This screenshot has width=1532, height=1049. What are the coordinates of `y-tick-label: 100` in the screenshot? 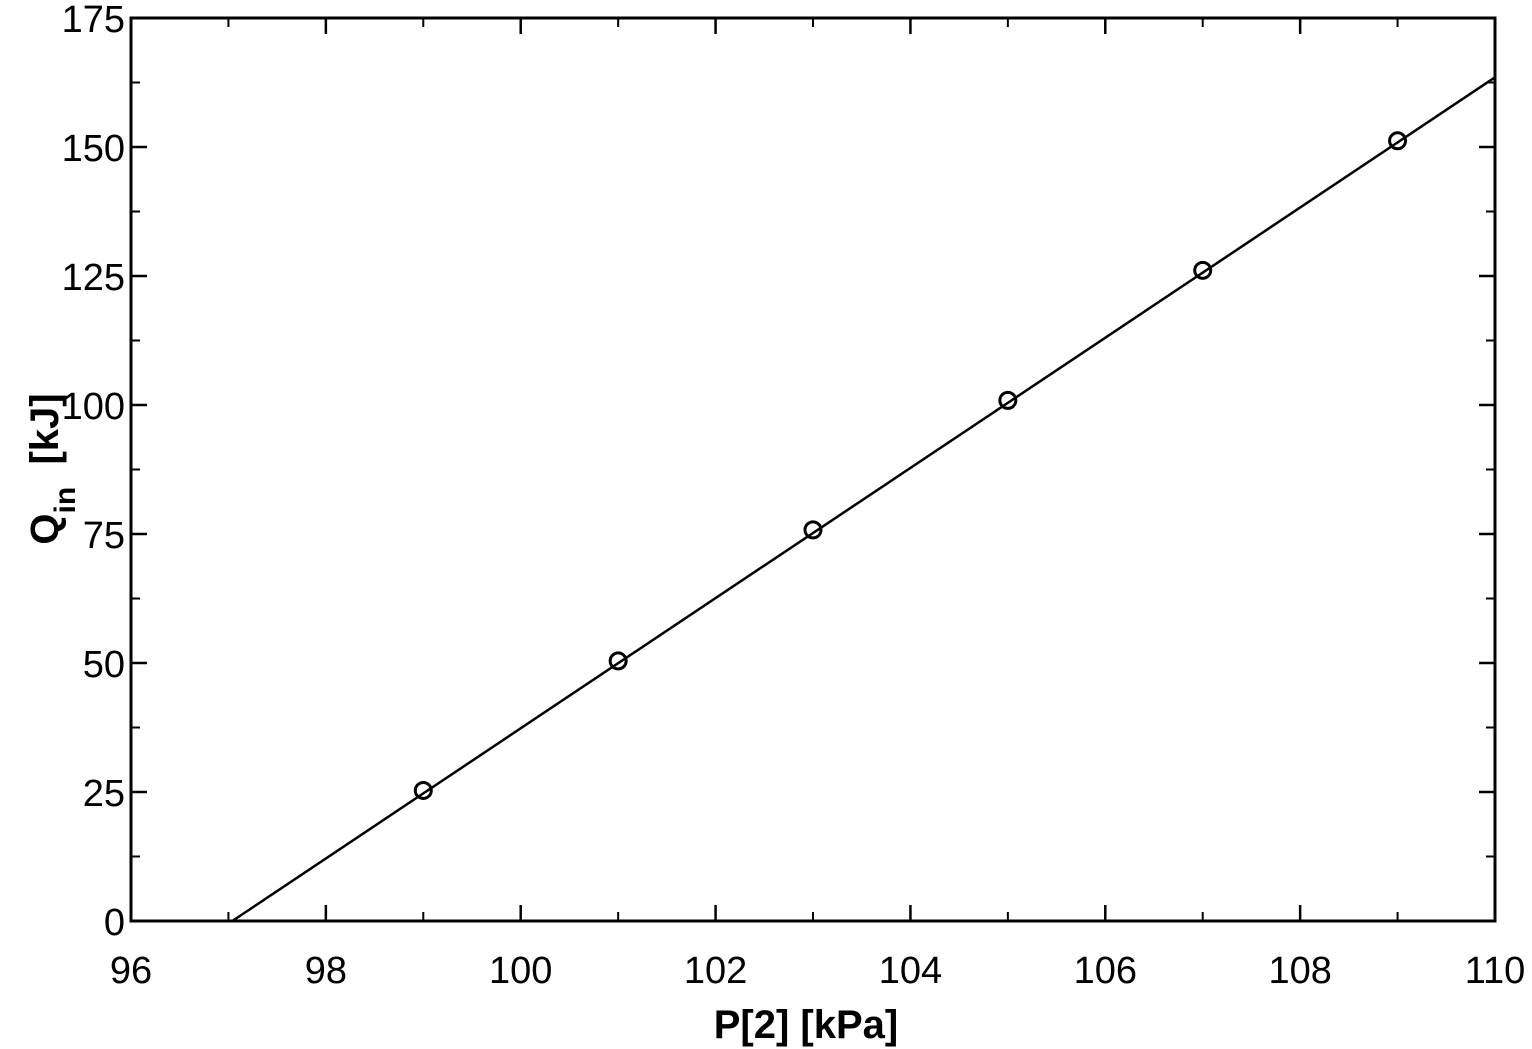 It's located at (93, 407).